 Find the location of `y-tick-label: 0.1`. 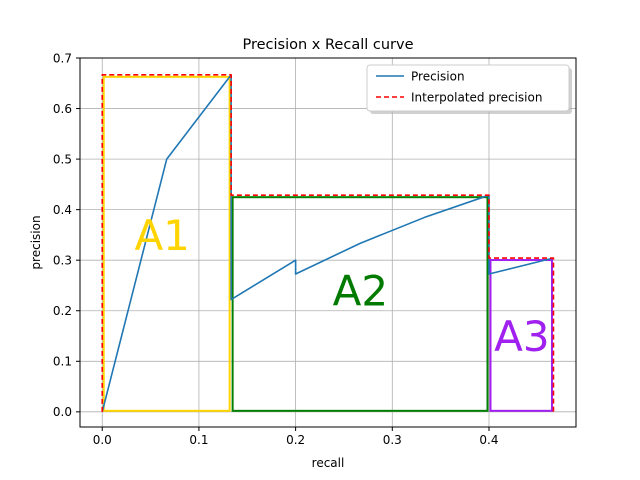

y-tick-label: 0.1 is located at coordinates (62, 362).